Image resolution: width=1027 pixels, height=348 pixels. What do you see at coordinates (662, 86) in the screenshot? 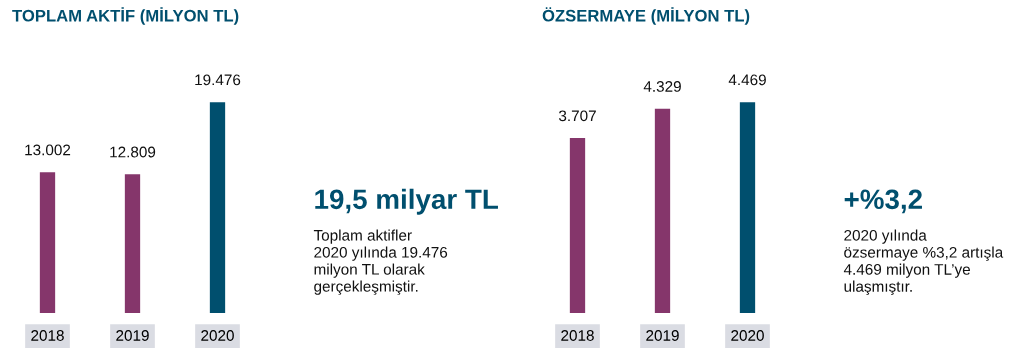
I see `data-label: 4.329` at bounding box center [662, 86].